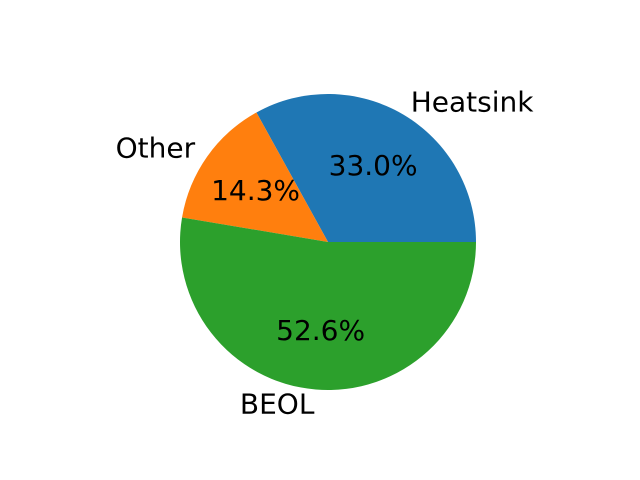 This screenshot has width=640, height=480. I want to click on slice-percent-other: 14.3%, so click(255, 190).